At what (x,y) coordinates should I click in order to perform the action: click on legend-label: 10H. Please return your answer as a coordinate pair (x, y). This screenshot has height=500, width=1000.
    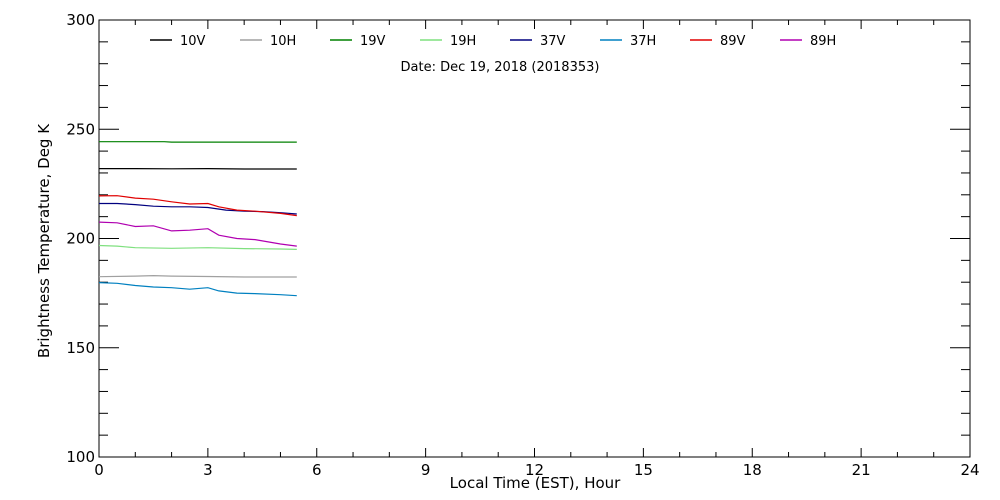
    Looking at the image, I should click on (283, 41).